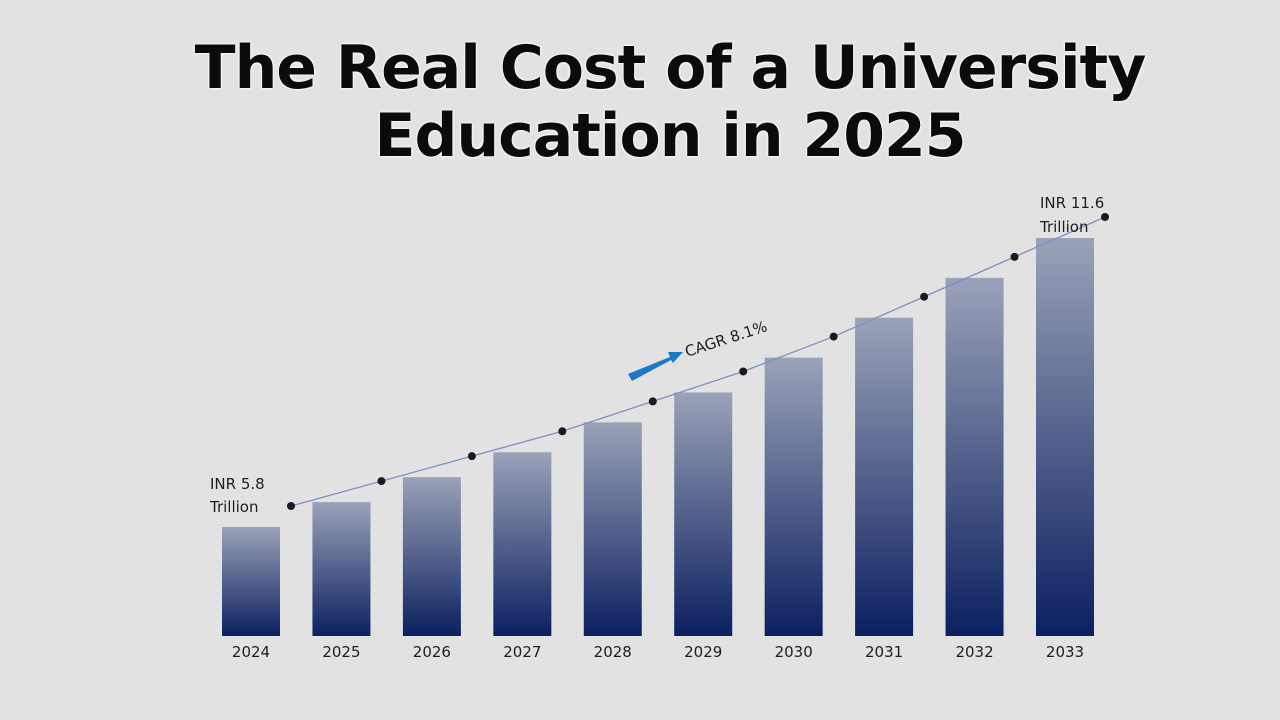  I want to click on x-tick-labels: 2024 2025 2026 2027 2028 2029 2030 2031 2032 2033, so click(658, 652).